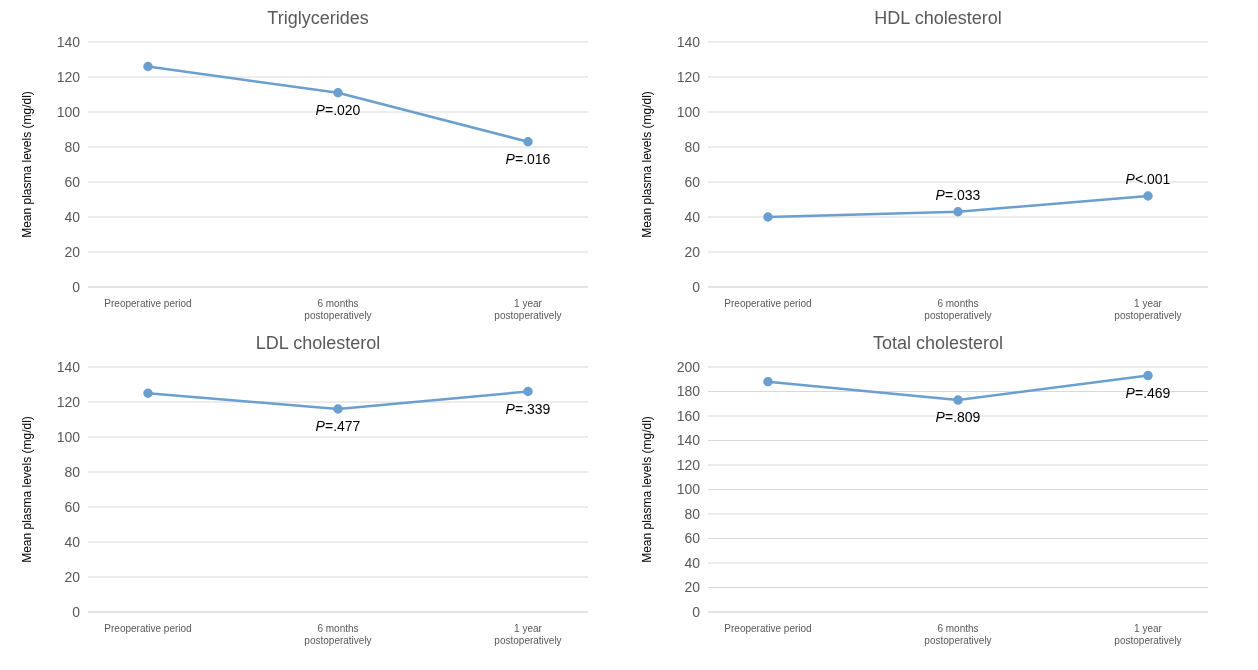 The image size is (1258, 670). Describe the element at coordinates (688, 391) in the screenshot. I see `y-tick-label: 180` at that location.